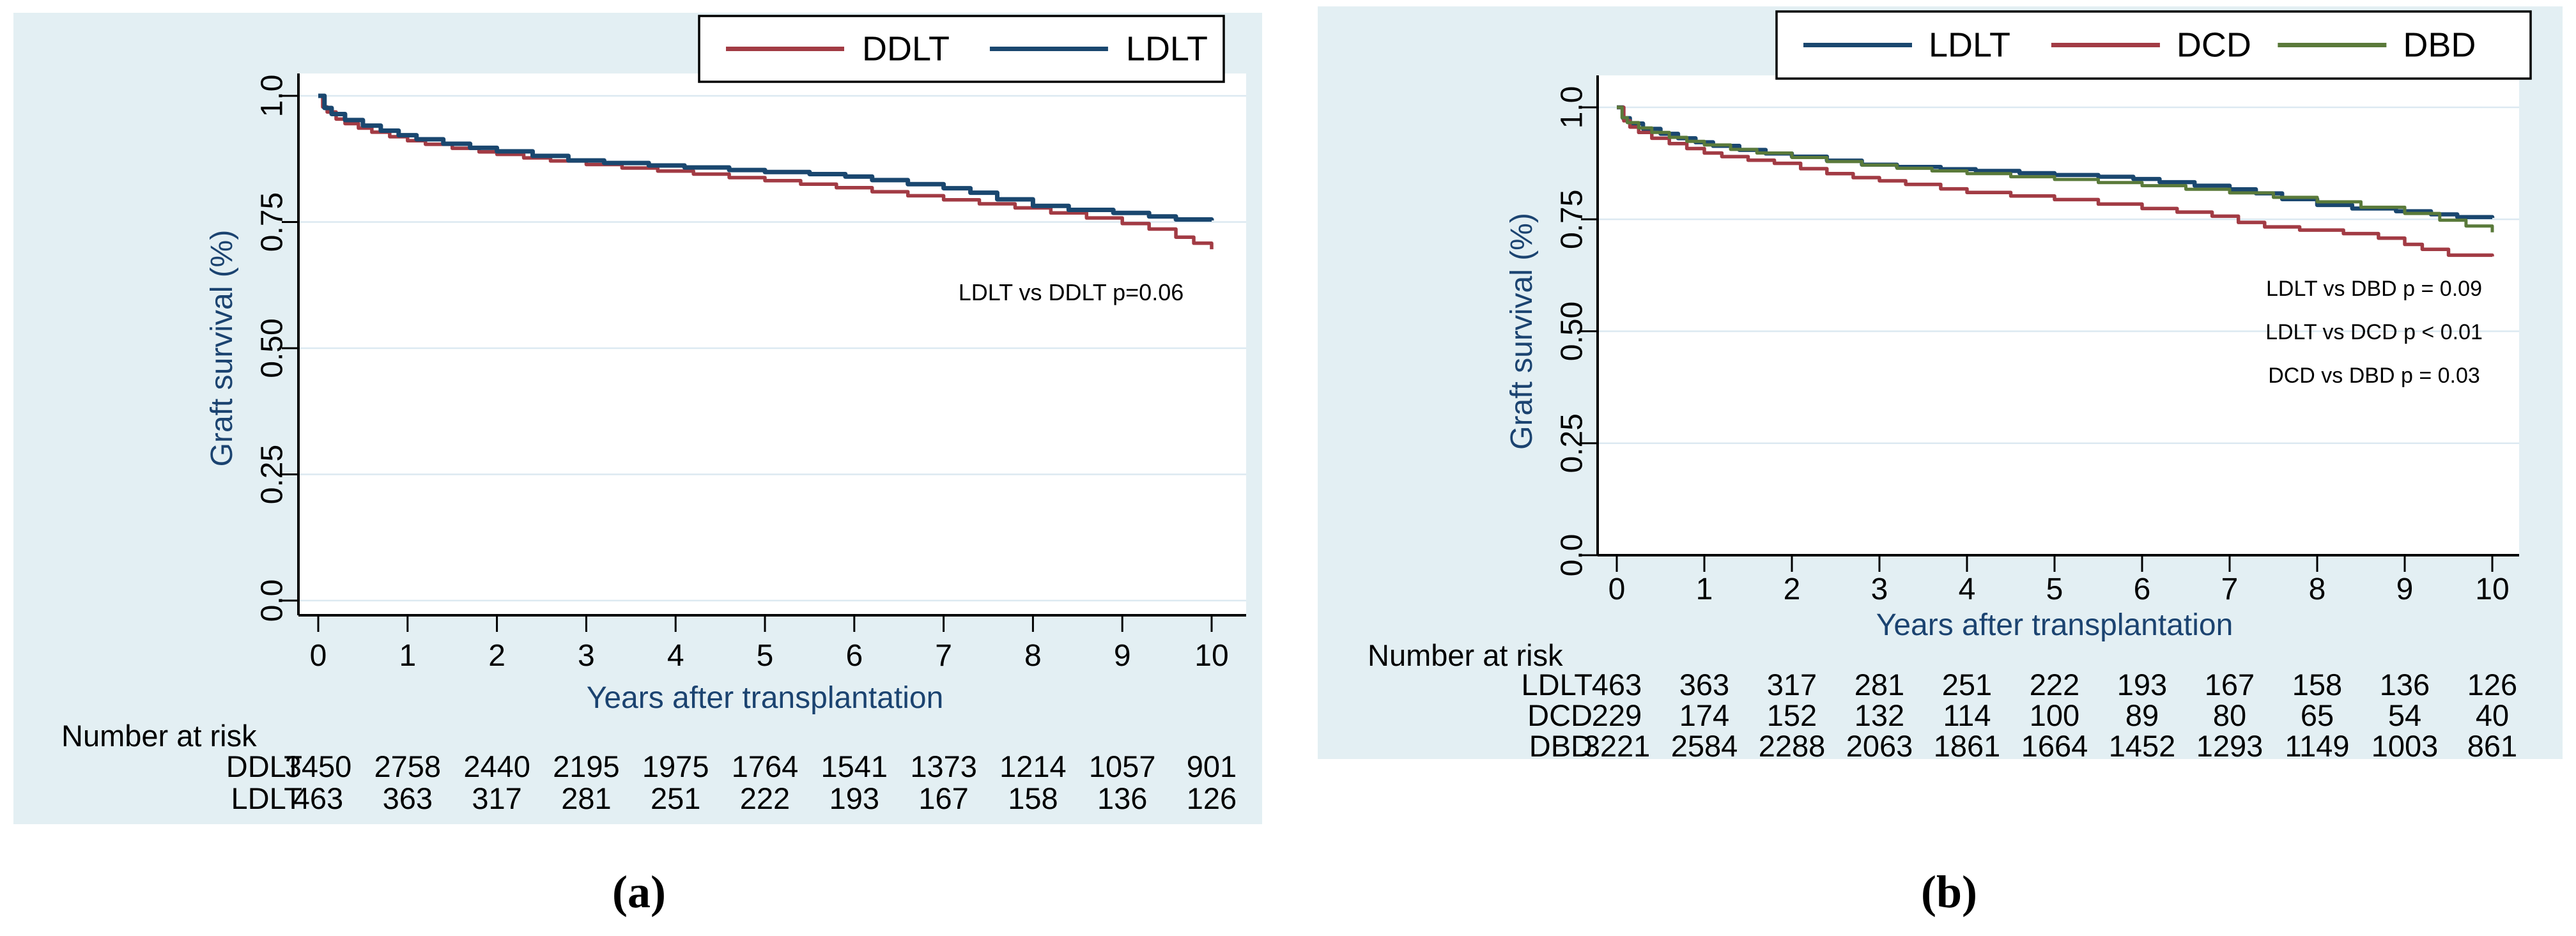  Describe the element at coordinates (1967, 744) in the screenshot. I see `risk-value: 1861` at that location.